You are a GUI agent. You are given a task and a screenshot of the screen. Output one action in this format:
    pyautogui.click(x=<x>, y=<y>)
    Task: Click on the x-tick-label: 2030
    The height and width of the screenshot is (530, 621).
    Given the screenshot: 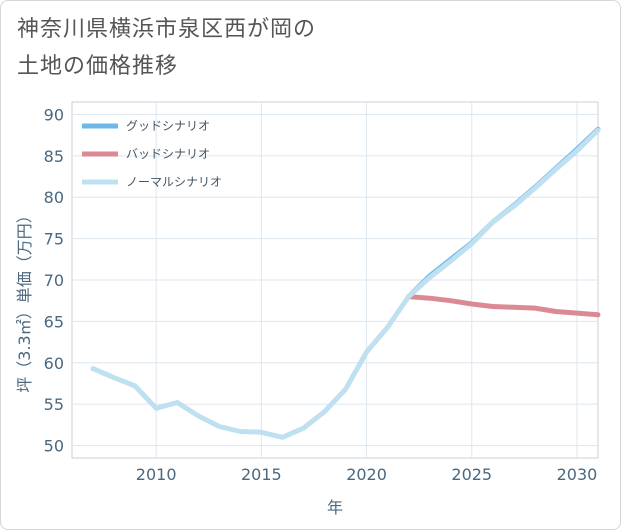 What is the action you would take?
    pyautogui.click(x=577, y=474)
    